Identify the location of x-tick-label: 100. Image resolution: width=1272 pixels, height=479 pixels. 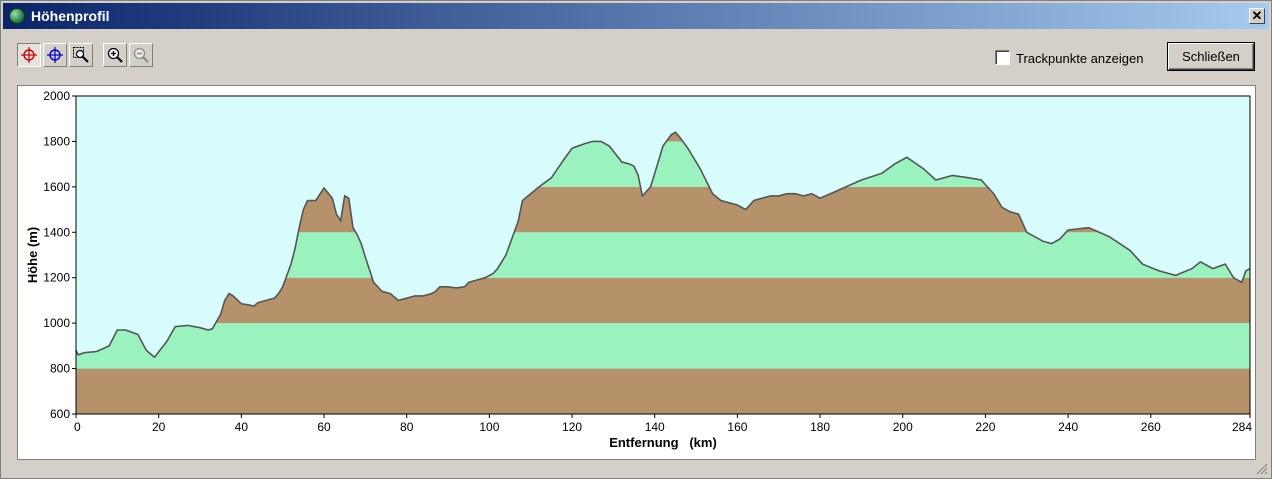
(489, 427).